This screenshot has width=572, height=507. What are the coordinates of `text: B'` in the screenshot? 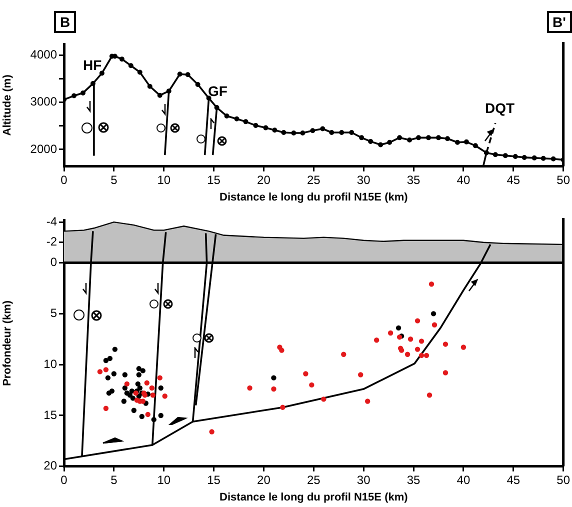 It's located at (559, 22).